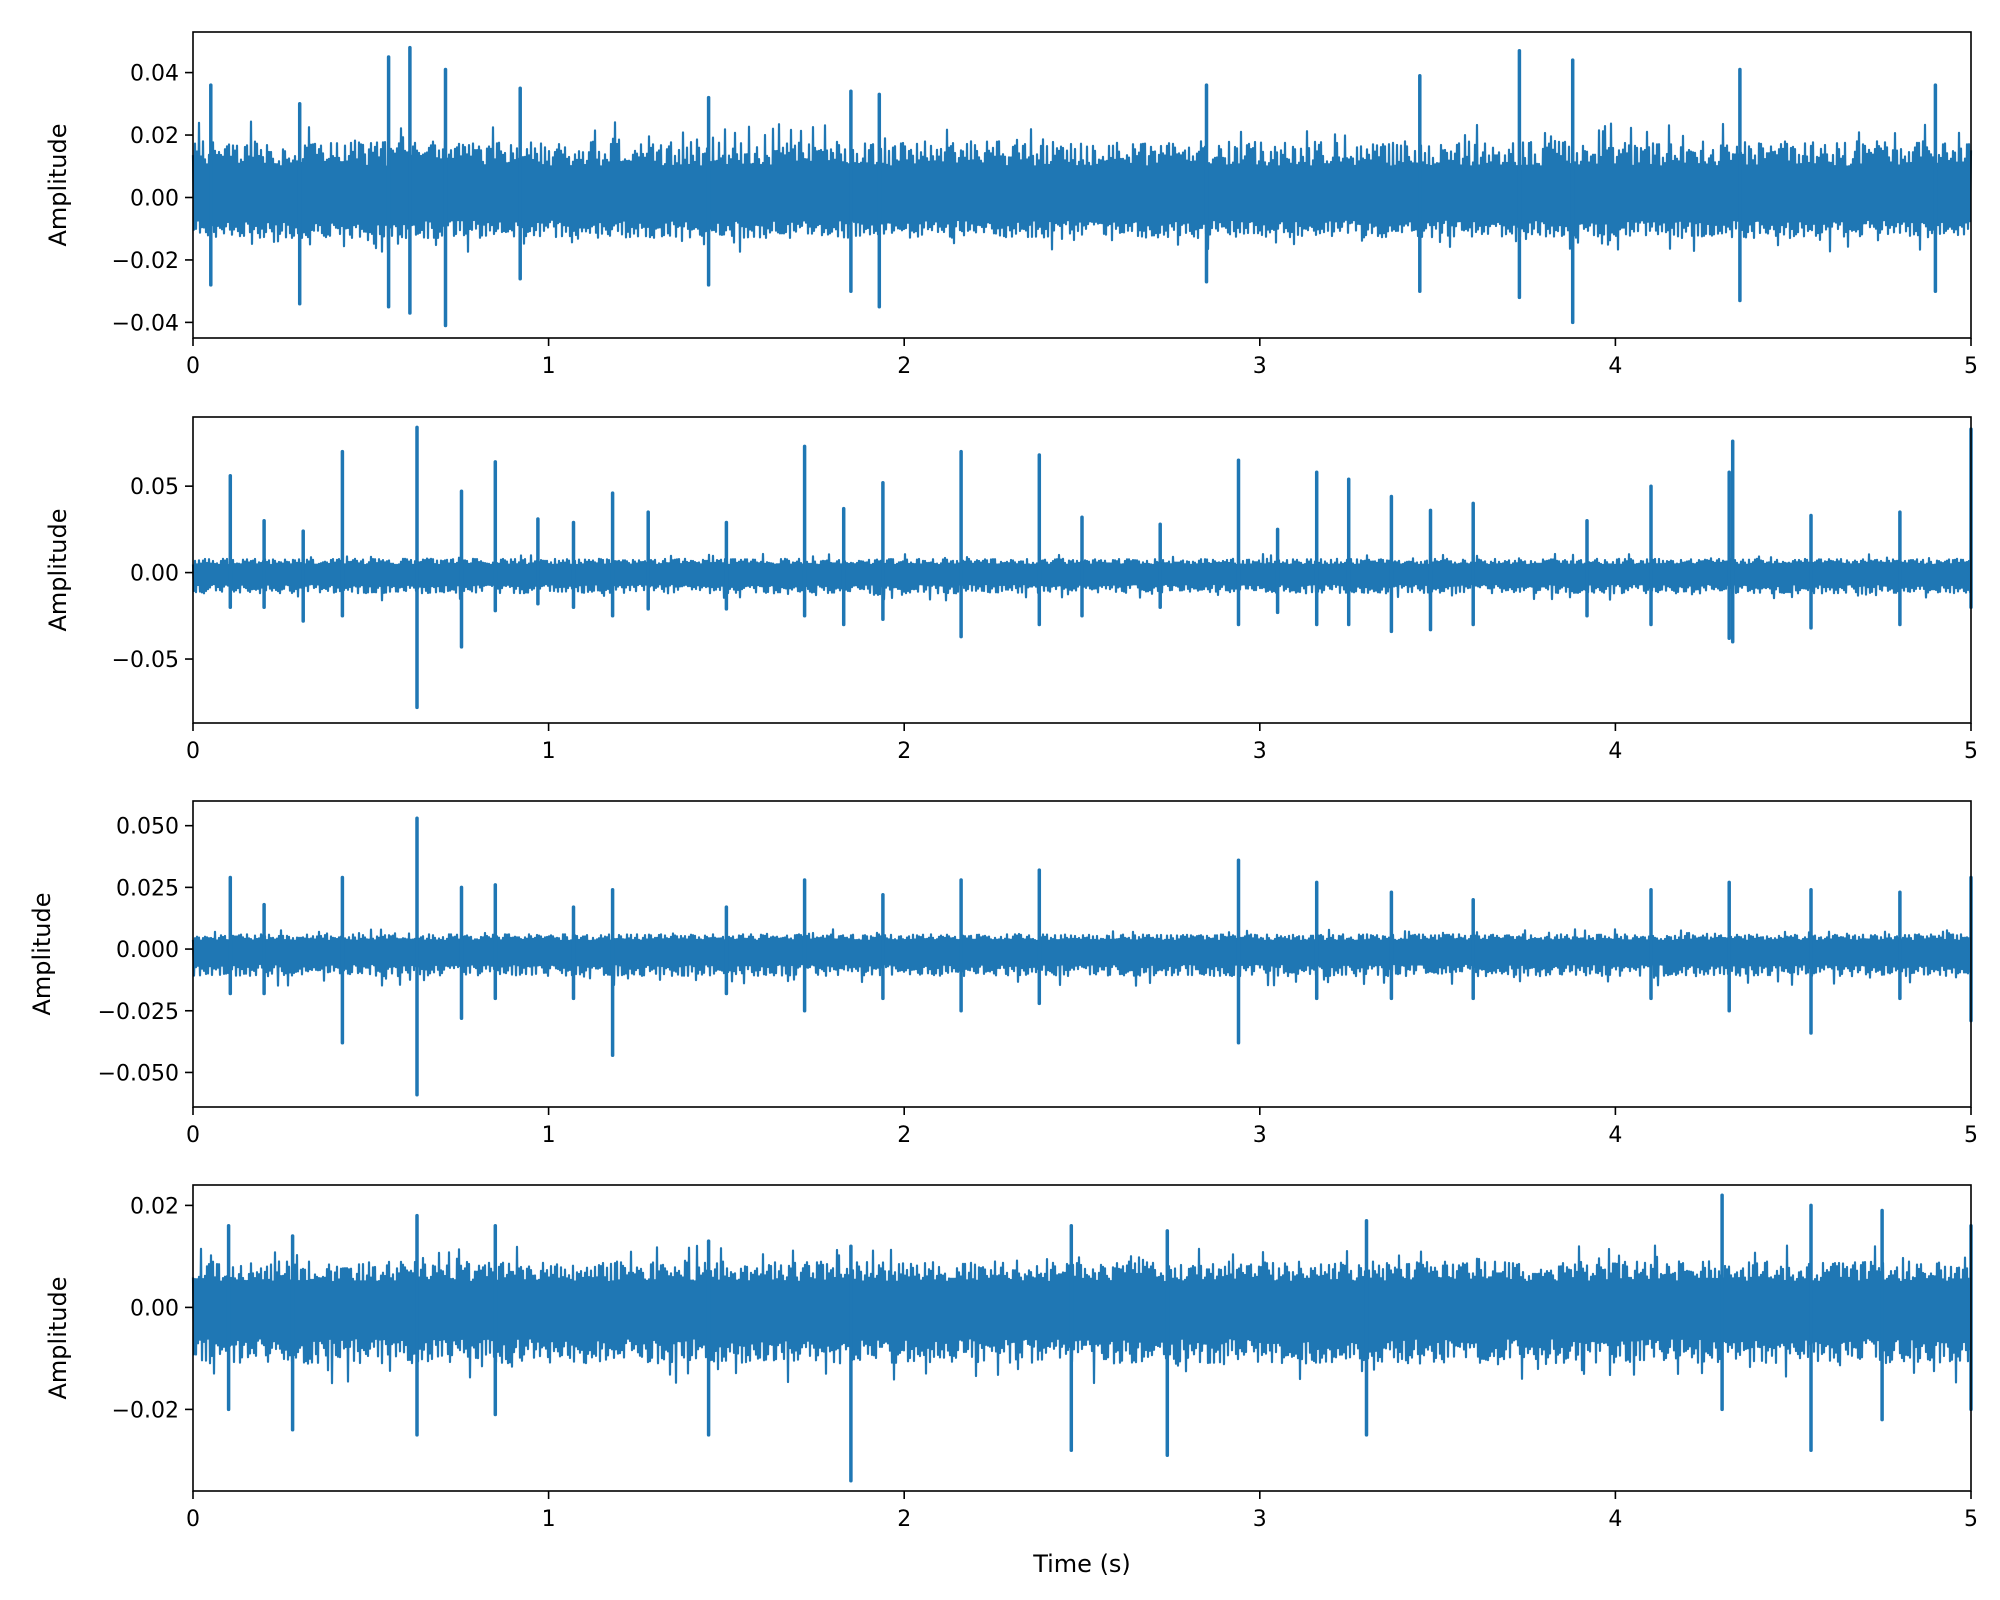 The height and width of the screenshot is (1600, 2000). Describe the element at coordinates (147, 888) in the screenshot. I see `y-tick-label: 0.025` at that location.